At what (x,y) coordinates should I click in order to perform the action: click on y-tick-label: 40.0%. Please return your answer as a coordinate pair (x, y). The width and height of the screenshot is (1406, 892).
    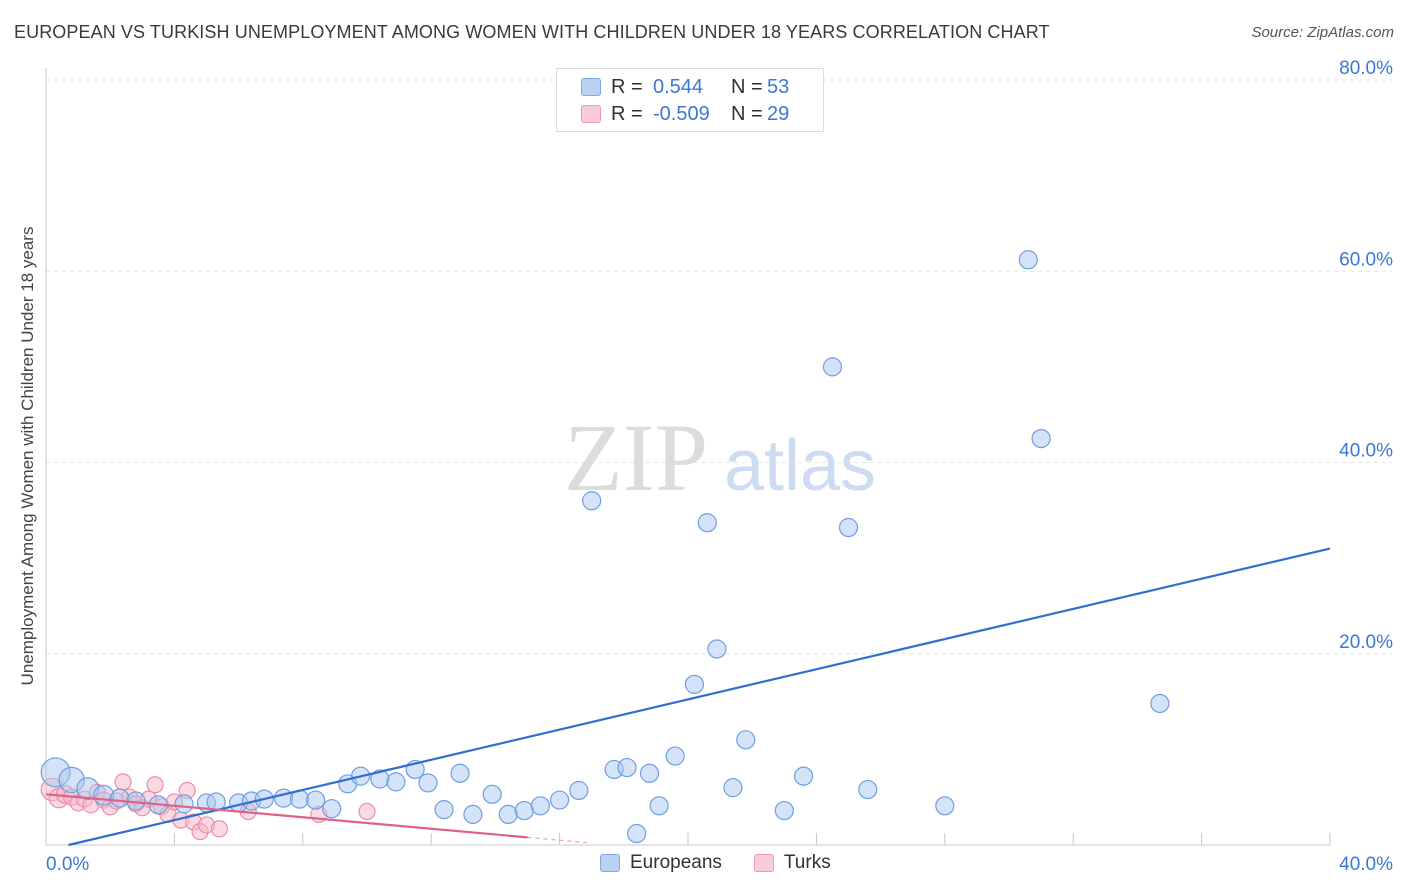
    Looking at the image, I should click on (1366, 451).